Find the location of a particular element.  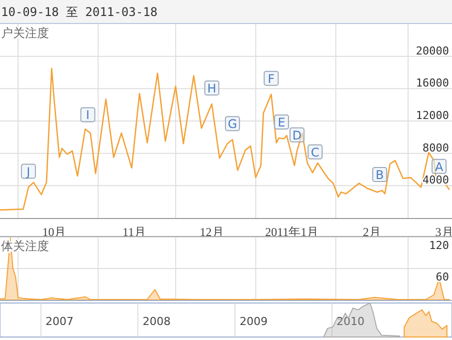

y-tick-label: 8000 is located at coordinates (435, 147).